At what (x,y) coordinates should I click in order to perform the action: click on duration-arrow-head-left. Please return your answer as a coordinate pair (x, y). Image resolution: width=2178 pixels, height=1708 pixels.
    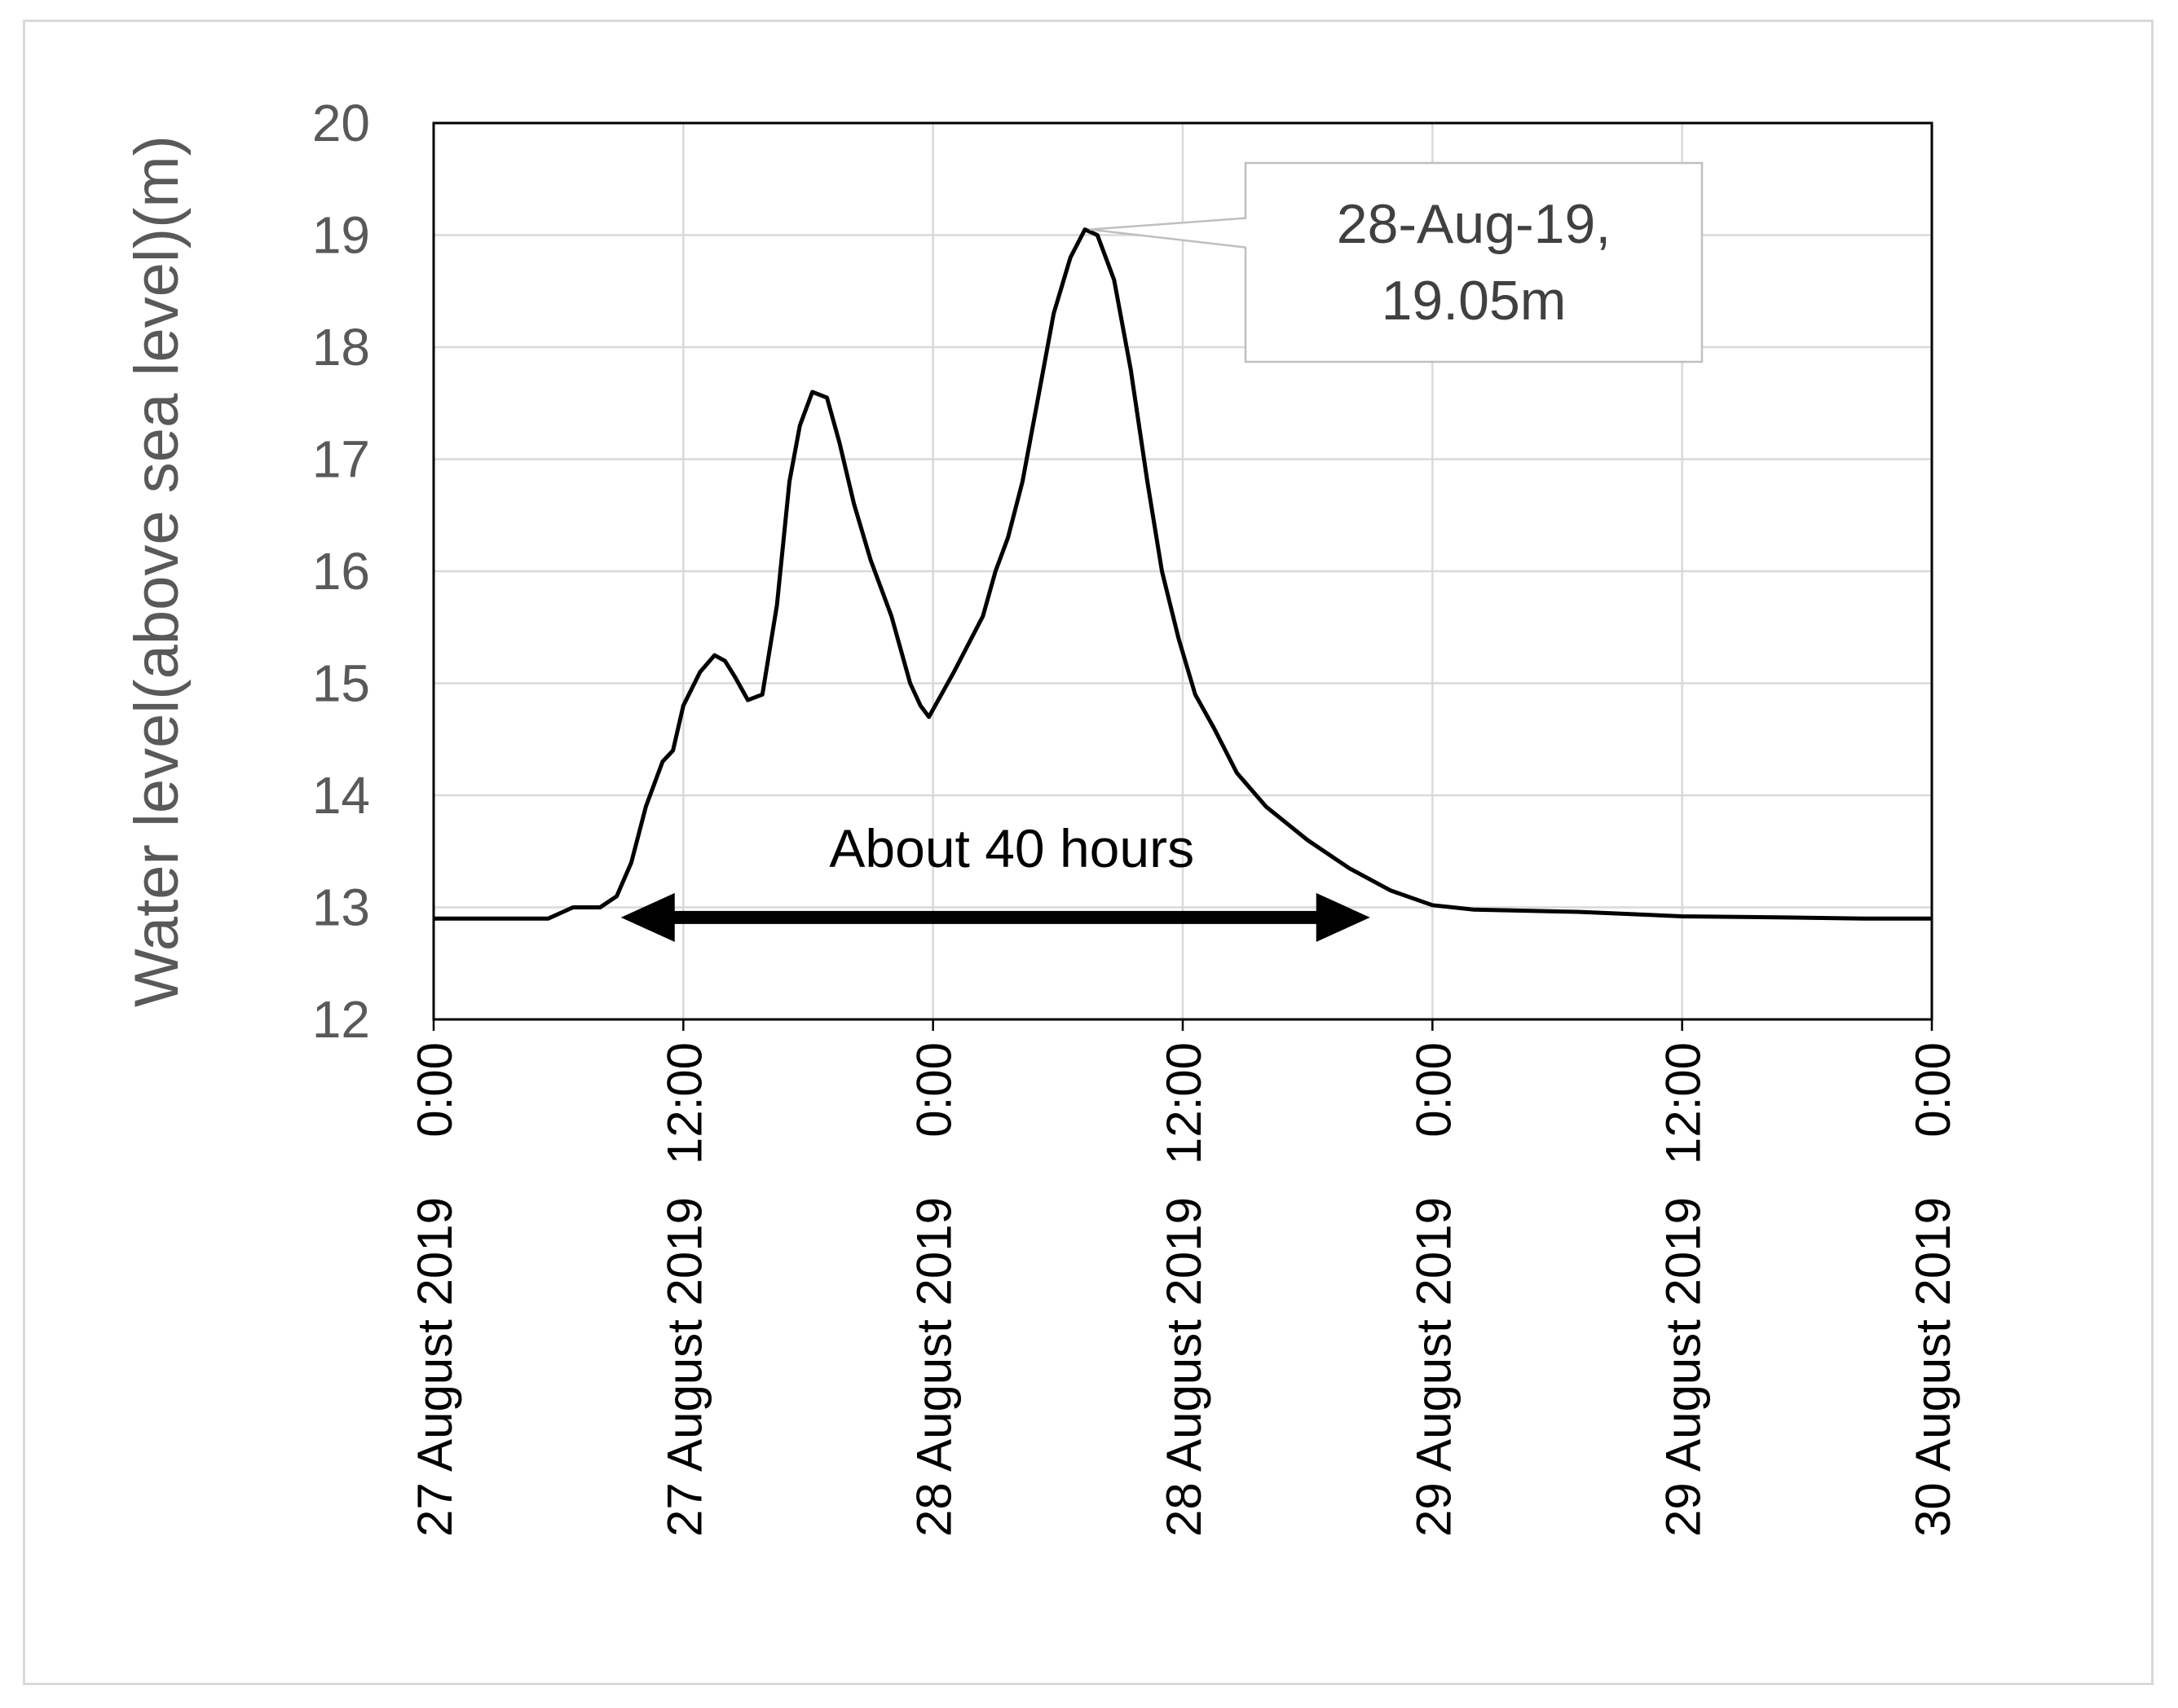
    Looking at the image, I should click on (647, 917).